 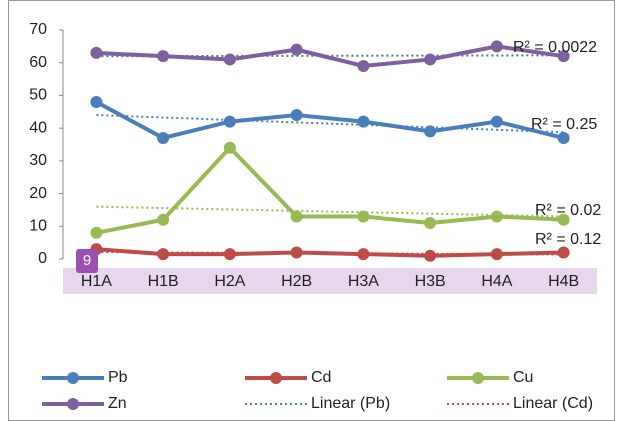 What do you see at coordinates (38, 95) in the screenshot?
I see `y-tick-label: 50` at bounding box center [38, 95].